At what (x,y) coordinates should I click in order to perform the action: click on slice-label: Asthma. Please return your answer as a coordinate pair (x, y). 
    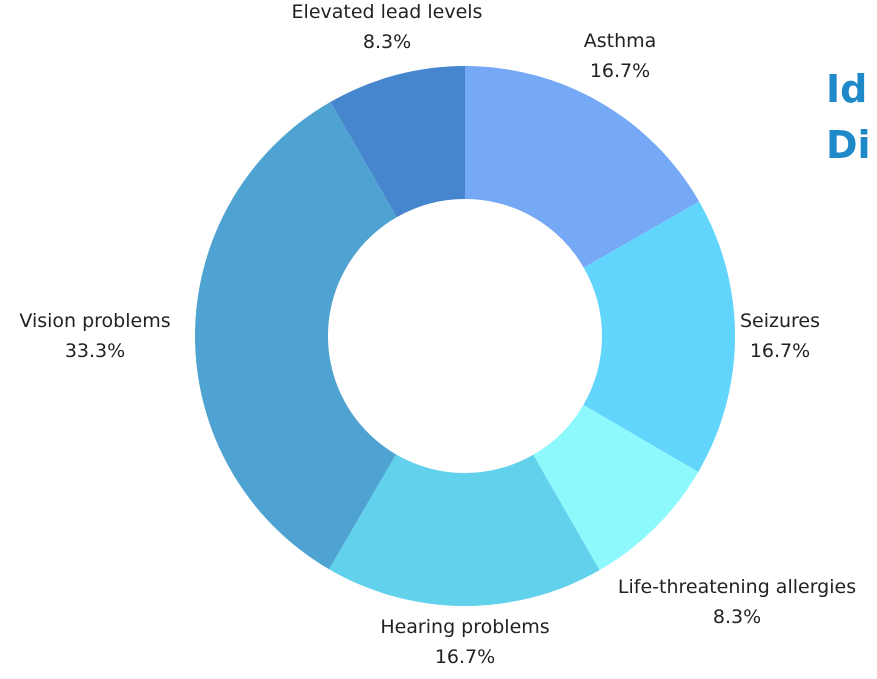
    Looking at the image, I should click on (620, 41).